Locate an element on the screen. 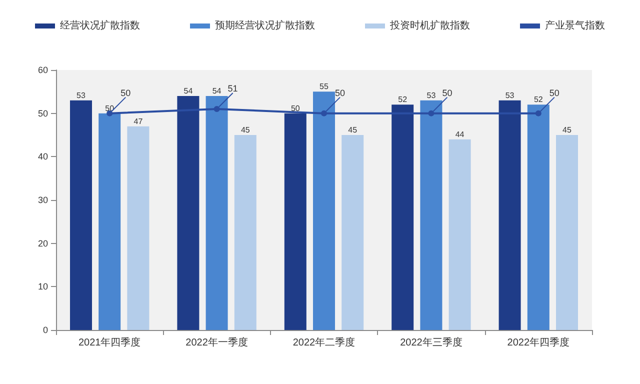 The image size is (640, 384). data-label: 44 is located at coordinates (460, 134).